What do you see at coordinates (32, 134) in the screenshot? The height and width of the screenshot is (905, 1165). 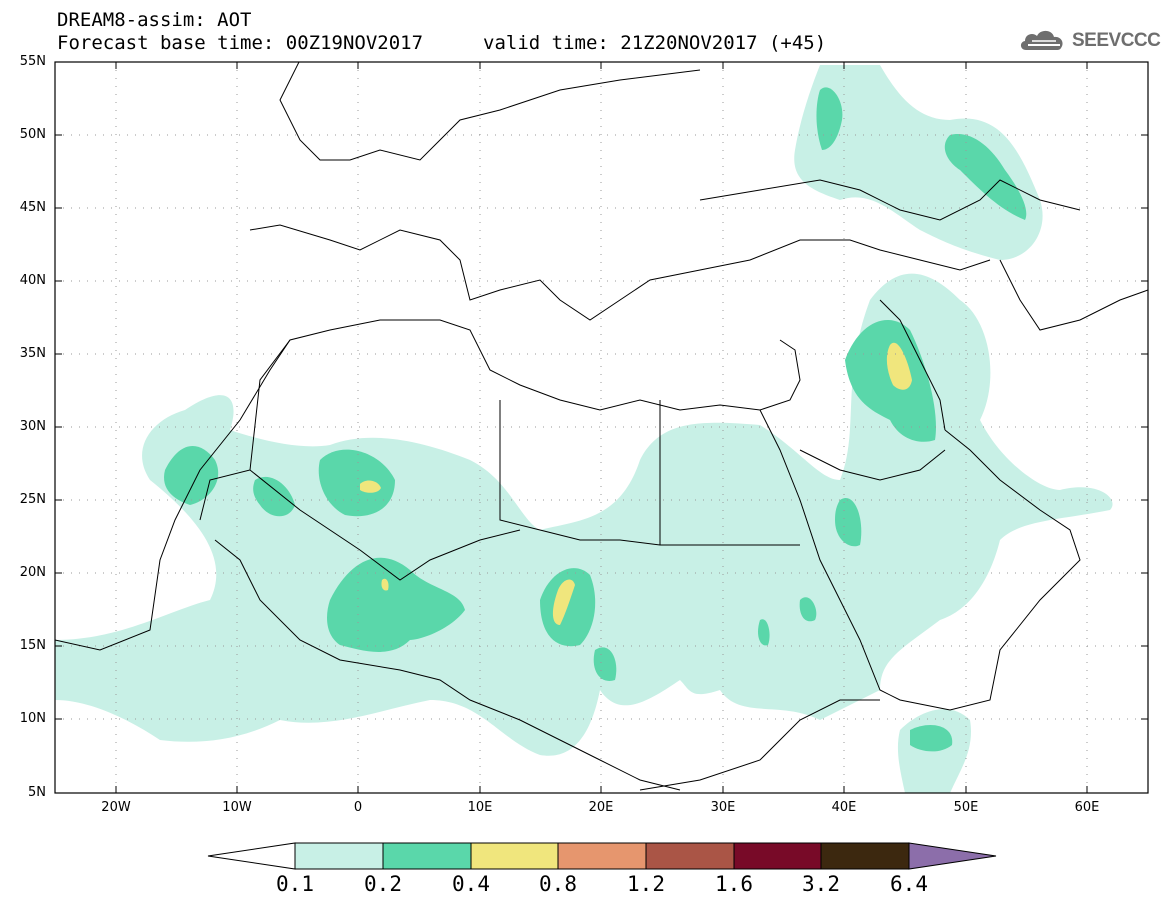 I see `lat-label: 50N` at bounding box center [32, 134].